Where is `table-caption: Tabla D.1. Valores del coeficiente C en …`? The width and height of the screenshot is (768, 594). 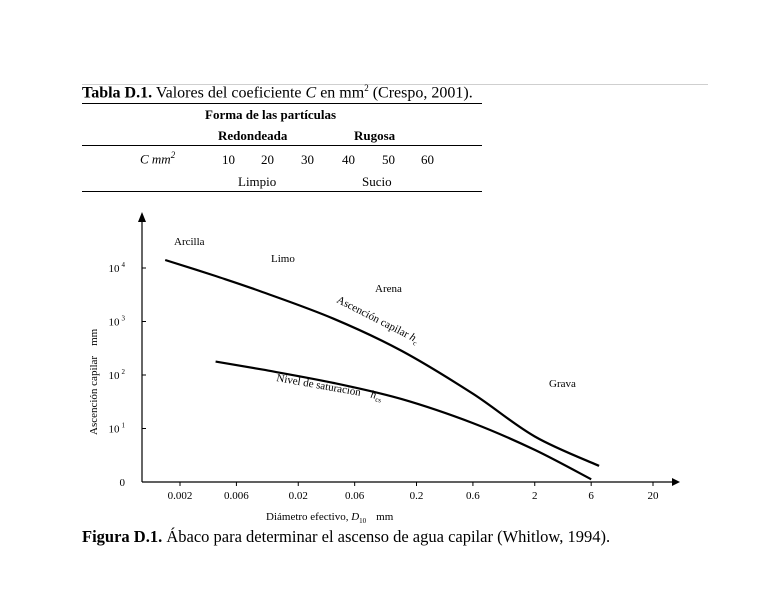
table-caption: Tabla D.1. Valores del coeficiente C en … is located at coordinates (277, 92).